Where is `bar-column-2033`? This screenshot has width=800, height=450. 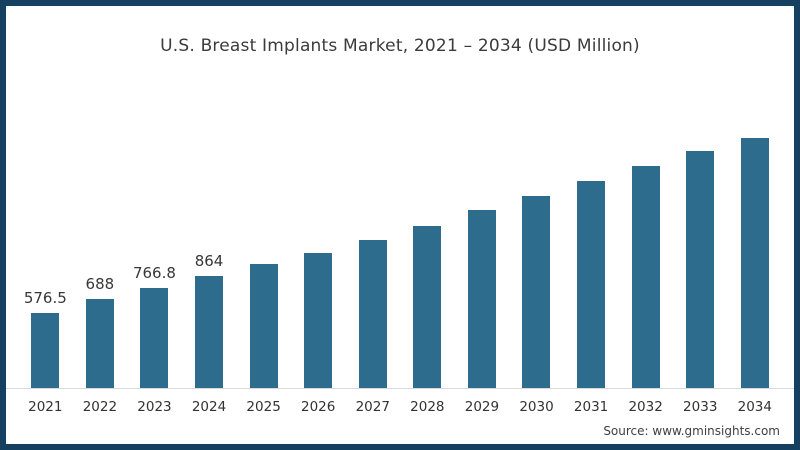 bar-column-2033 is located at coordinates (700, 266).